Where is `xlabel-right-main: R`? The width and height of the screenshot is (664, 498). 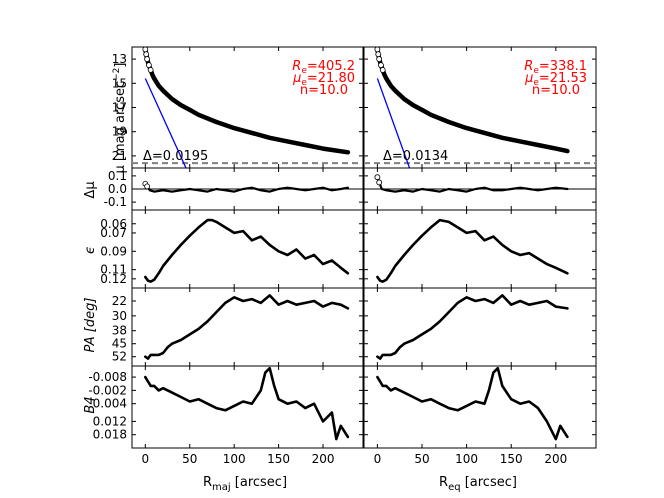 xlabel-right-main: R is located at coordinates (443, 482).